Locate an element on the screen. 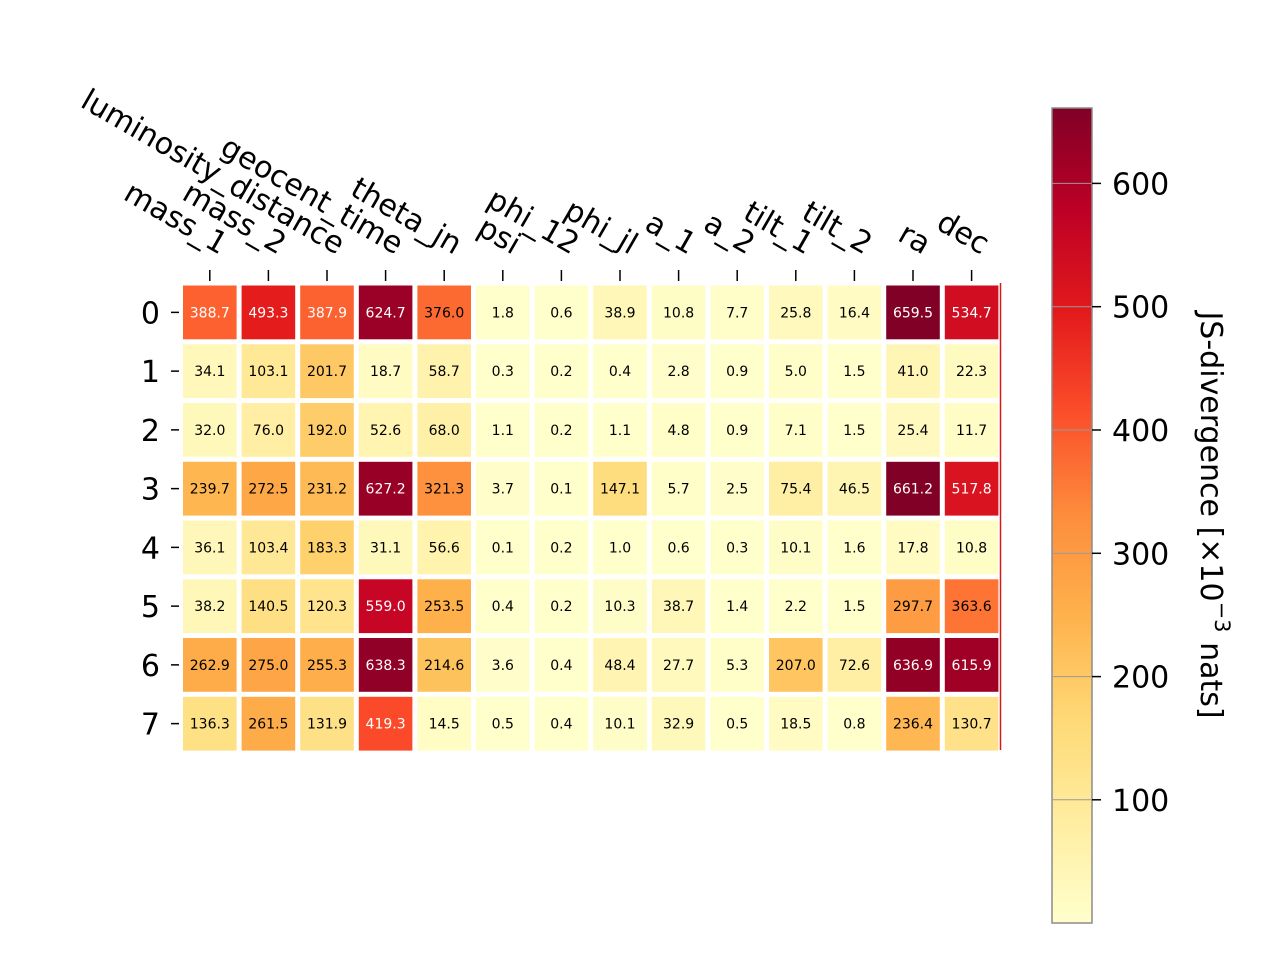  cell-value-label: 0.4 is located at coordinates (620, 372).